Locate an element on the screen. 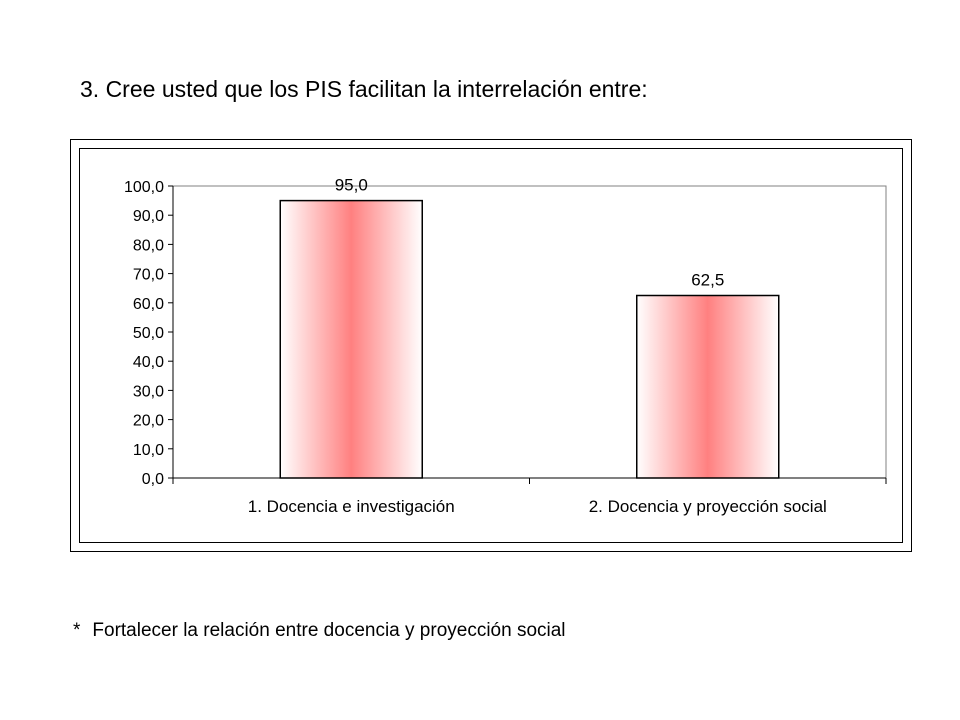 Image resolution: width=960 pixels, height=720 pixels. y-tick-label: 40,0 is located at coordinates (148, 362).